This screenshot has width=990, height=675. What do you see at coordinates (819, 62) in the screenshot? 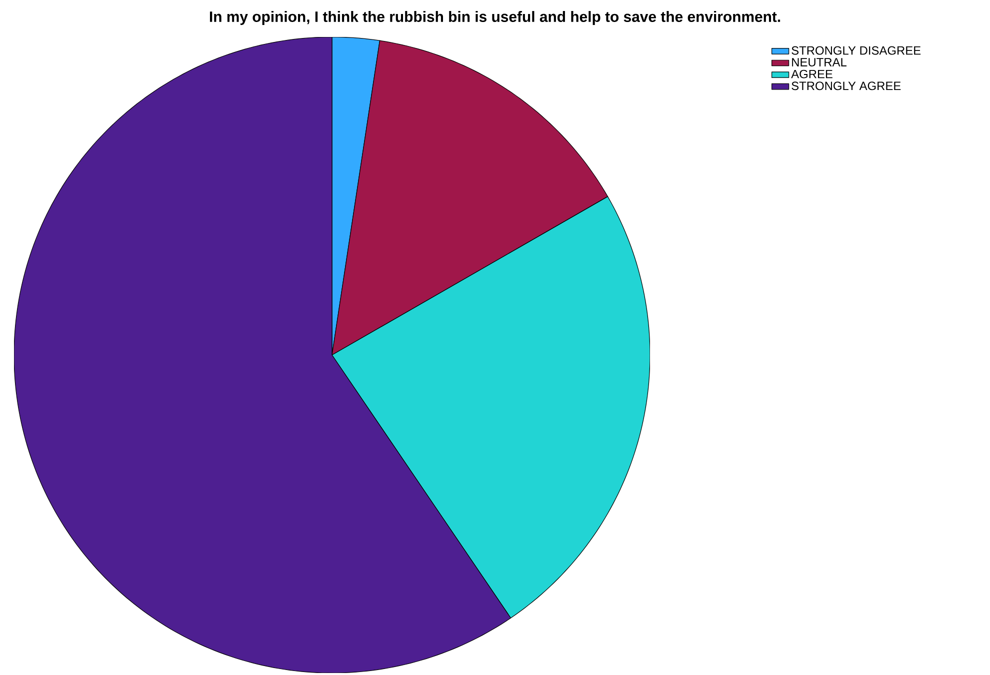
I see `legend-label: NEUTRAL` at bounding box center [819, 62].